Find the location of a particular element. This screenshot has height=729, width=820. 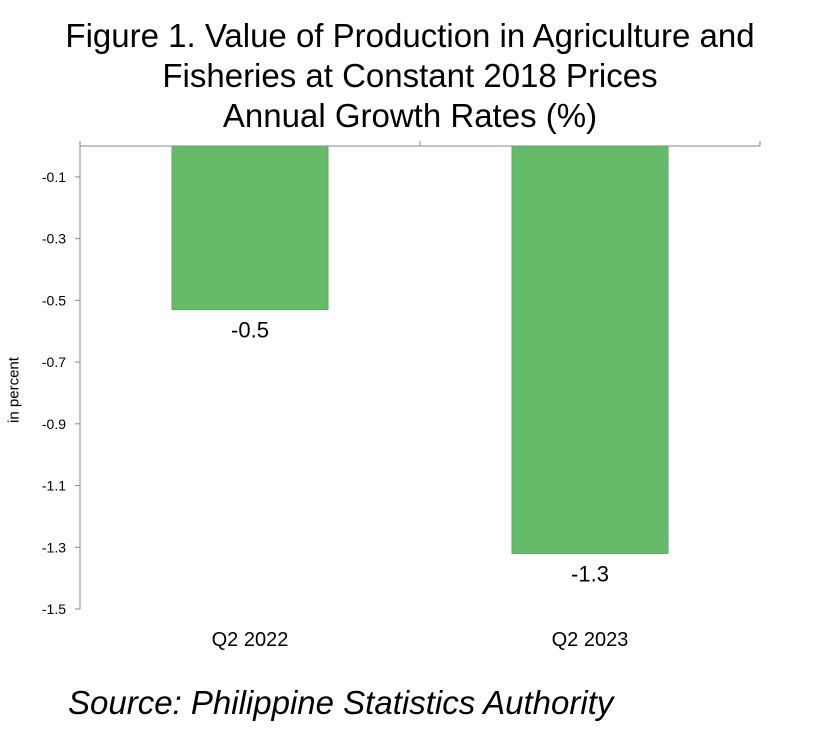

y-tick-label: -0.3 is located at coordinates (54, 239).